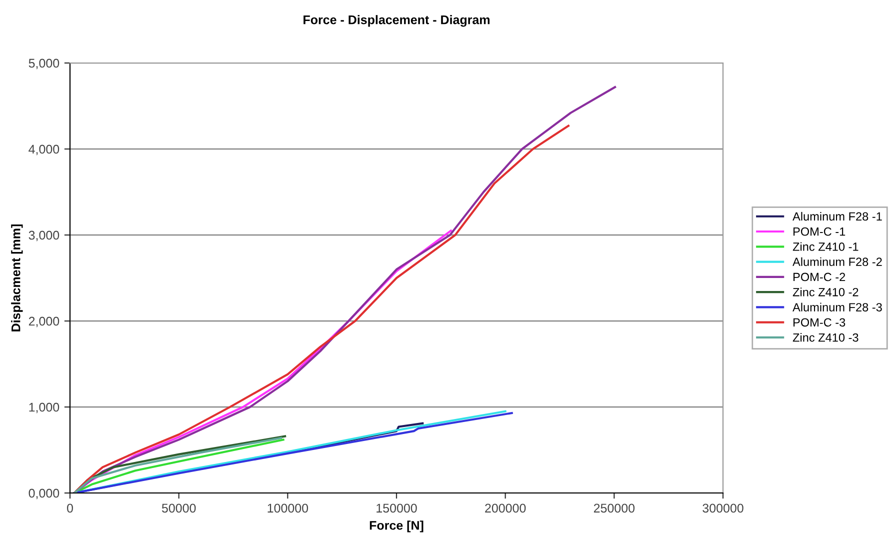  I want to click on legend-label: Zinc Z410 -3, so click(825, 337).